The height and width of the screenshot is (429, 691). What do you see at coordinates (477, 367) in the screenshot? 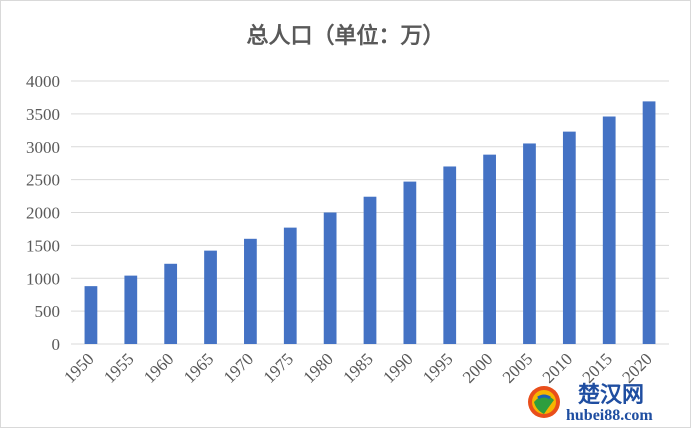
I see `x-tick-label: 2000` at bounding box center [477, 367].